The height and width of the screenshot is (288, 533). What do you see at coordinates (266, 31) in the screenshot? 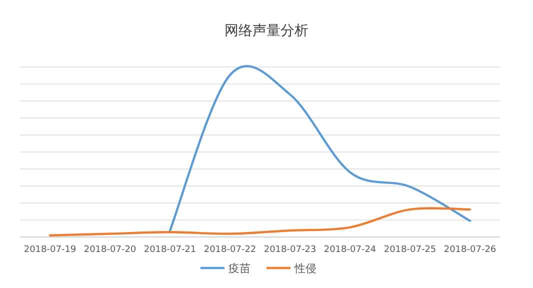
I see `chart-title: 网络声量分析` at bounding box center [266, 31].